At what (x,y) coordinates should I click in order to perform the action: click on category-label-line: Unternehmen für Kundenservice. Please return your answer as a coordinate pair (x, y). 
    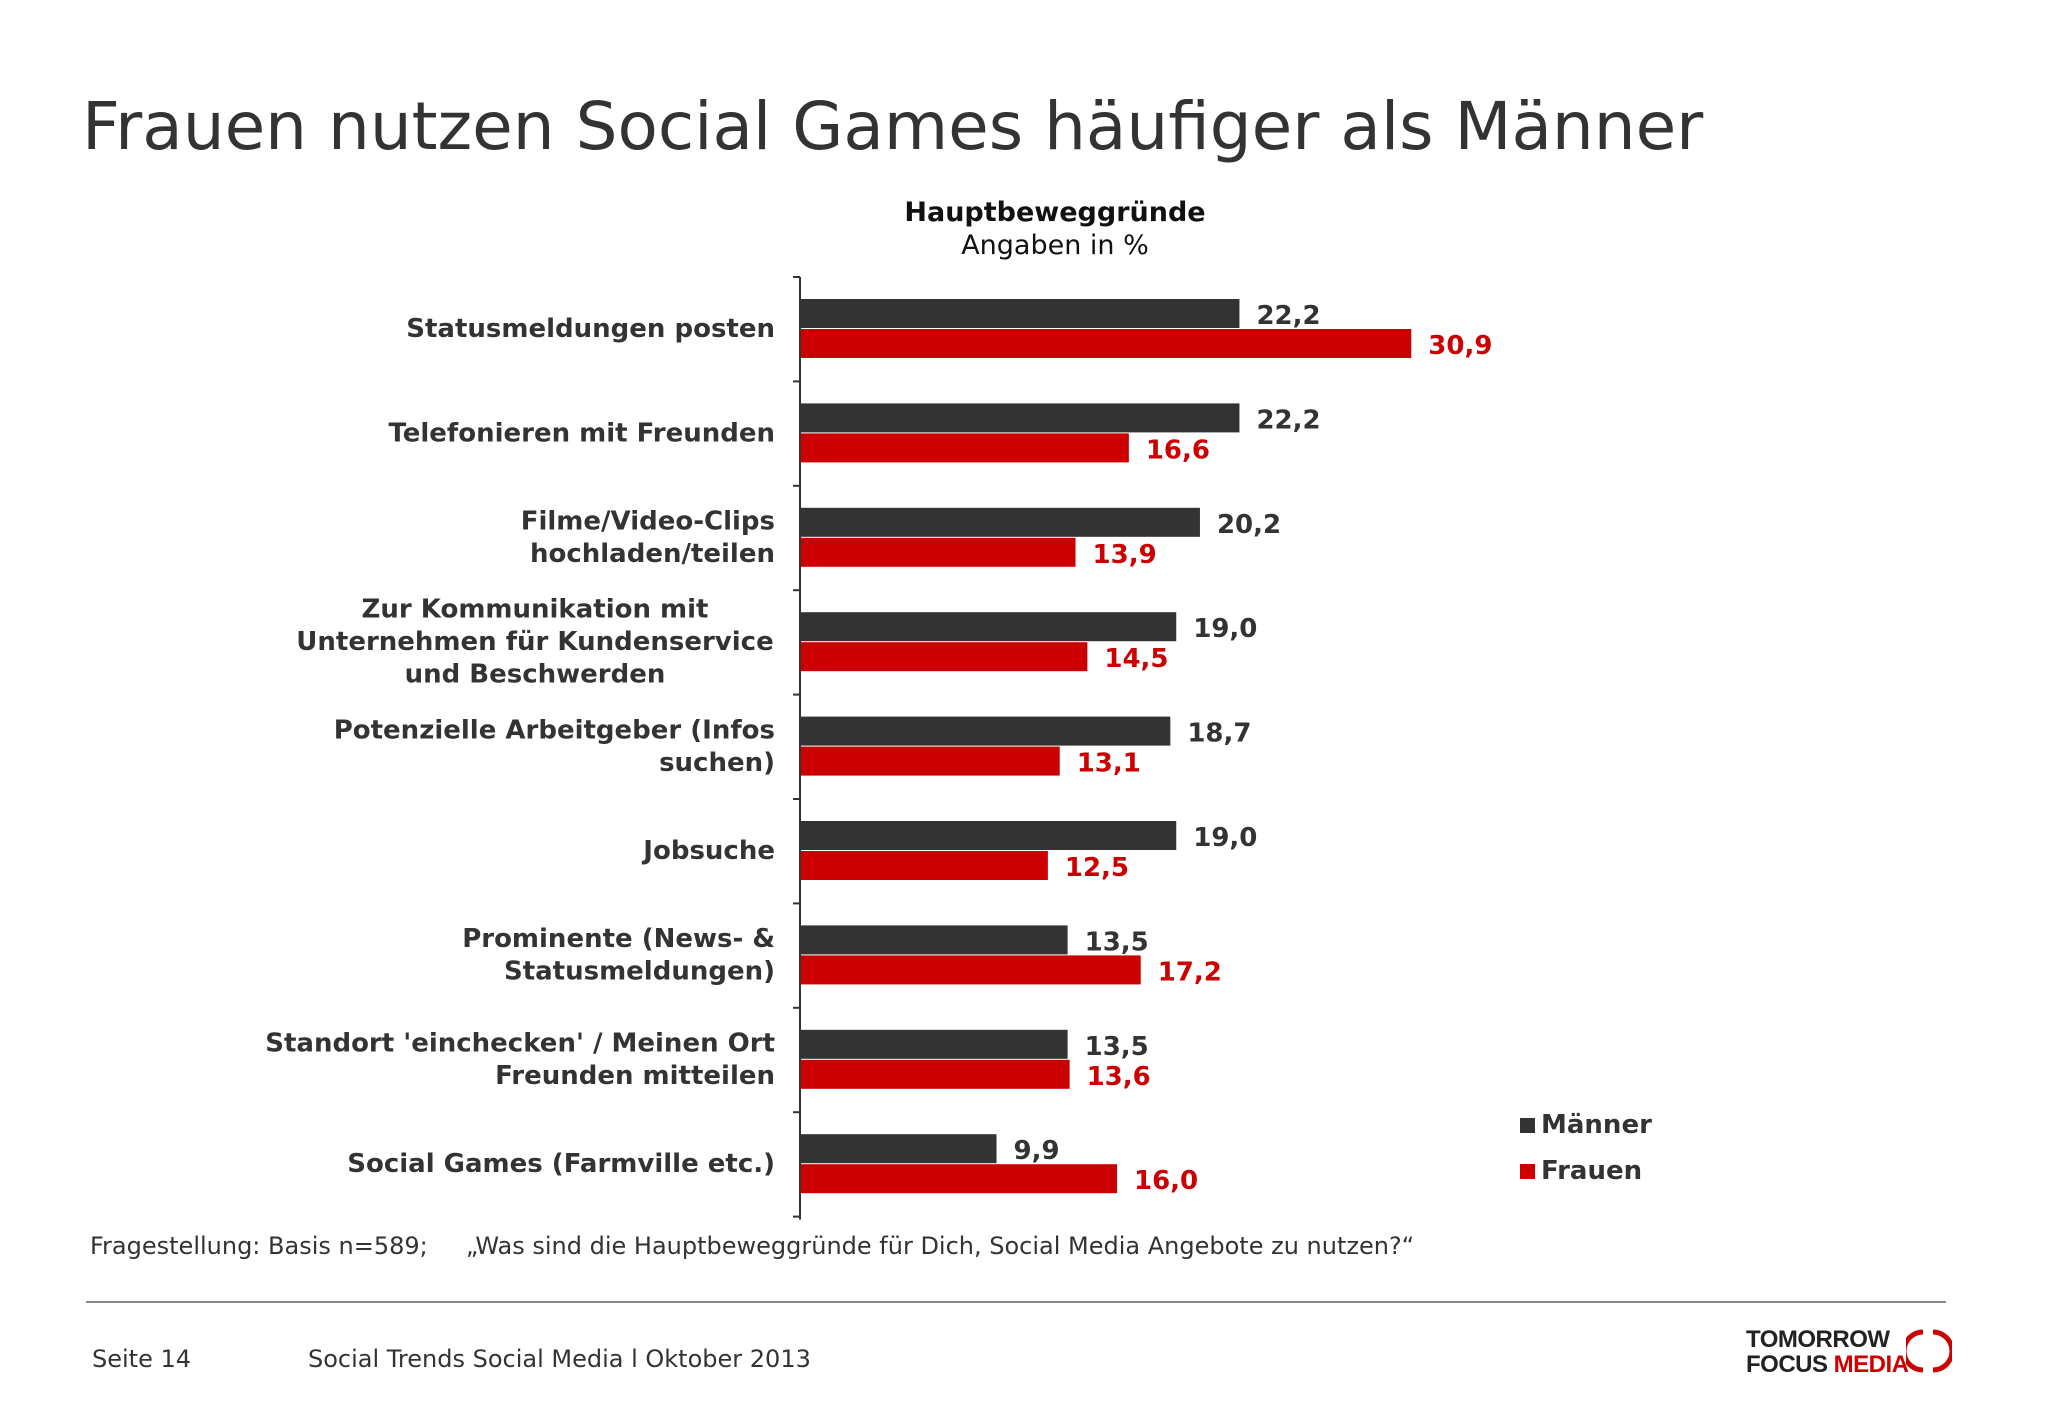
    Looking at the image, I should click on (534, 642).